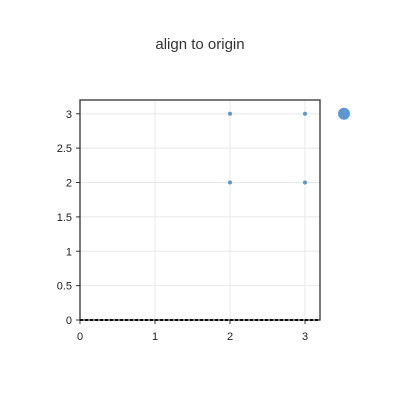 The image size is (400, 400). Describe the element at coordinates (69, 321) in the screenshot. I see `y-tick-label: 0` at that location.